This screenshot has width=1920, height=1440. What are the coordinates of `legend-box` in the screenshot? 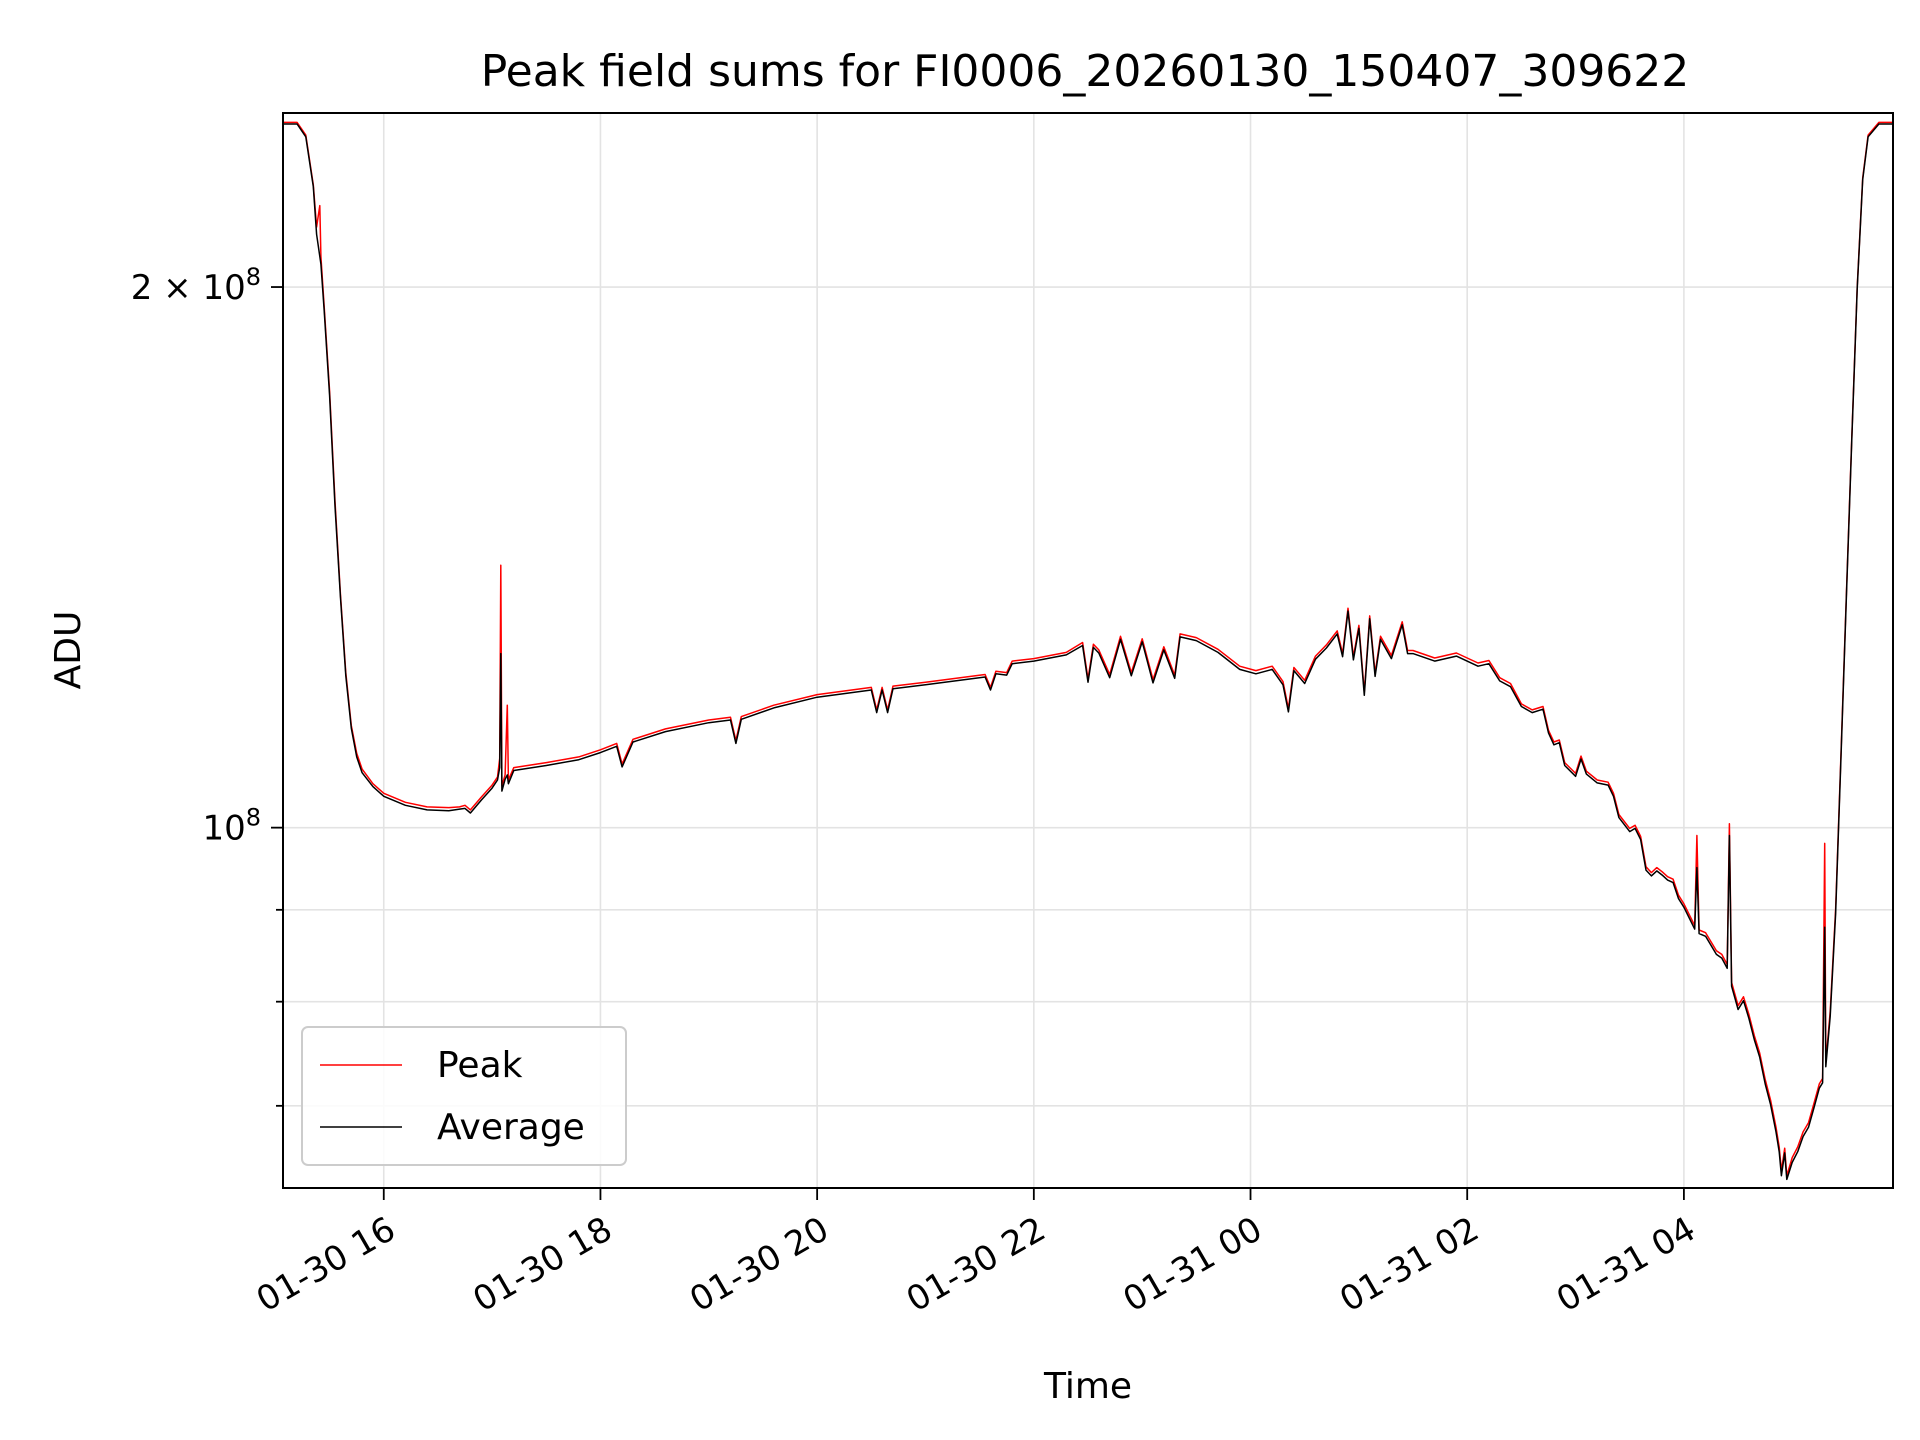 It's located at (464, 1096).